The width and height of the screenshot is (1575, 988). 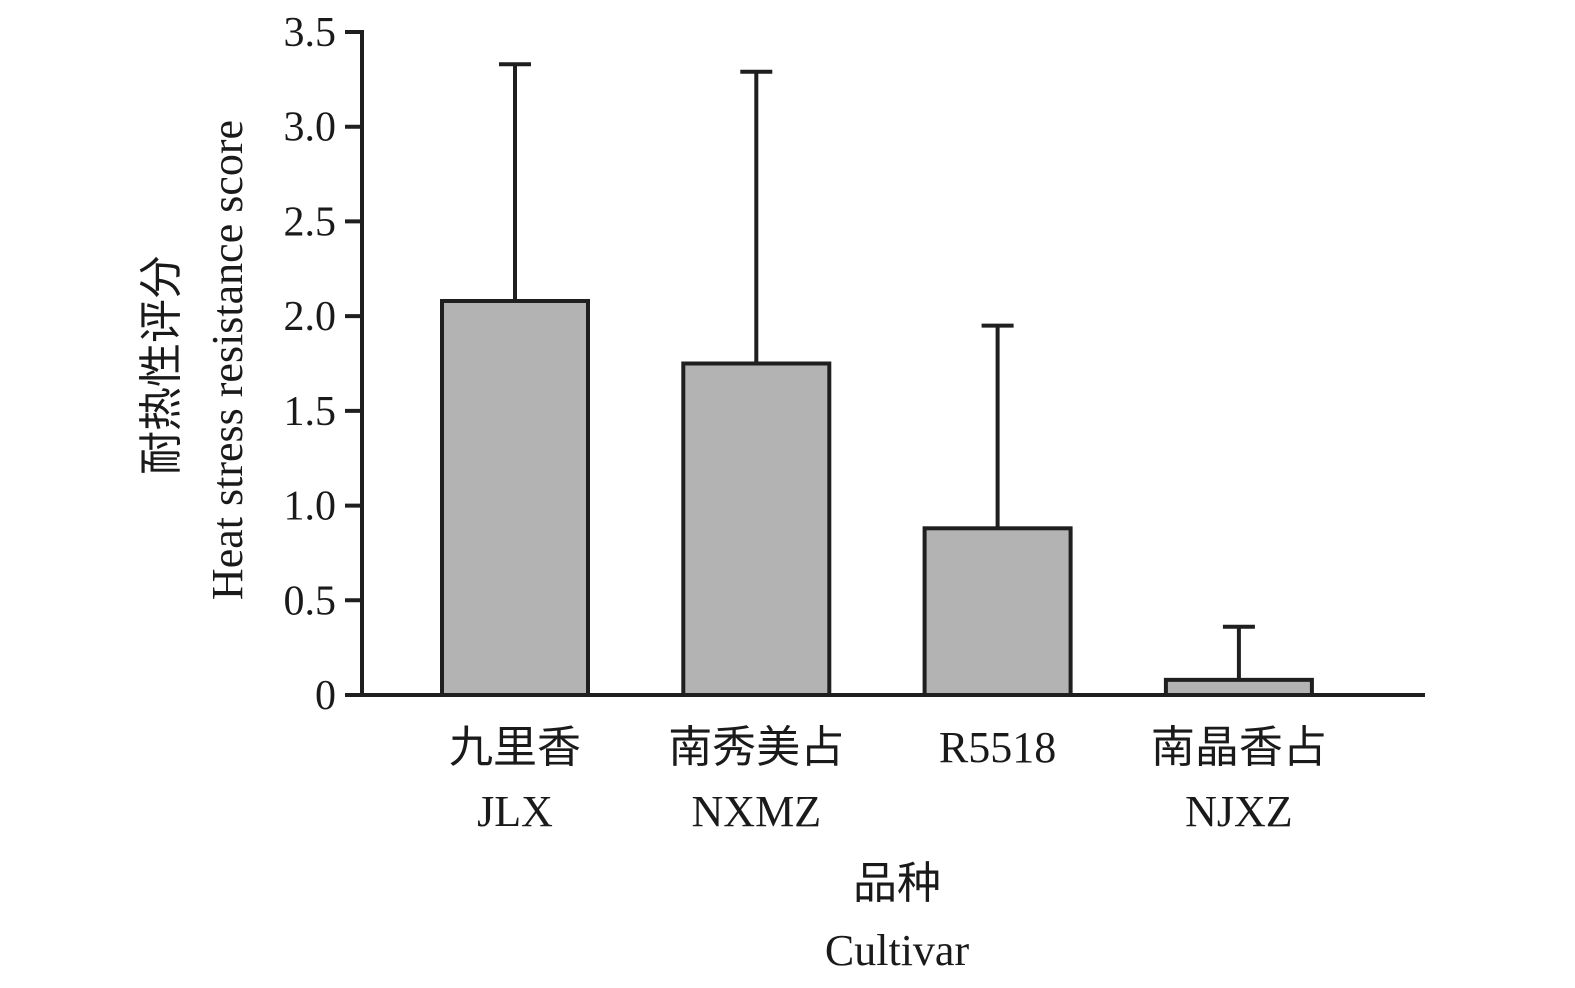 I want to click on y-tick-label: 0.5, so click(x=310, y=601).